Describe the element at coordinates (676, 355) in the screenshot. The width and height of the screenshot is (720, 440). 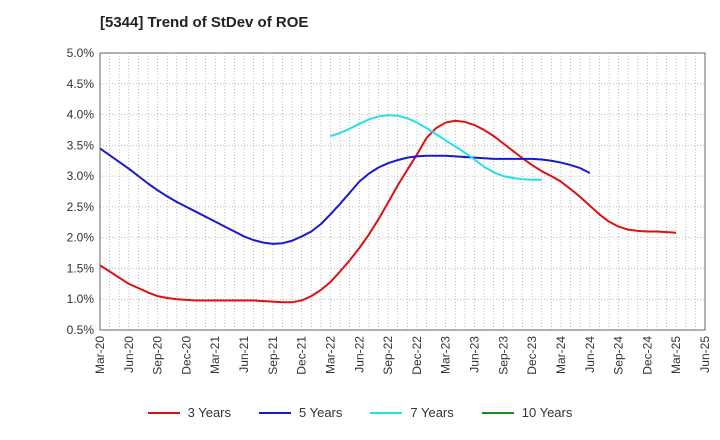
I see `x-tick-label: Mar-25` at that location.